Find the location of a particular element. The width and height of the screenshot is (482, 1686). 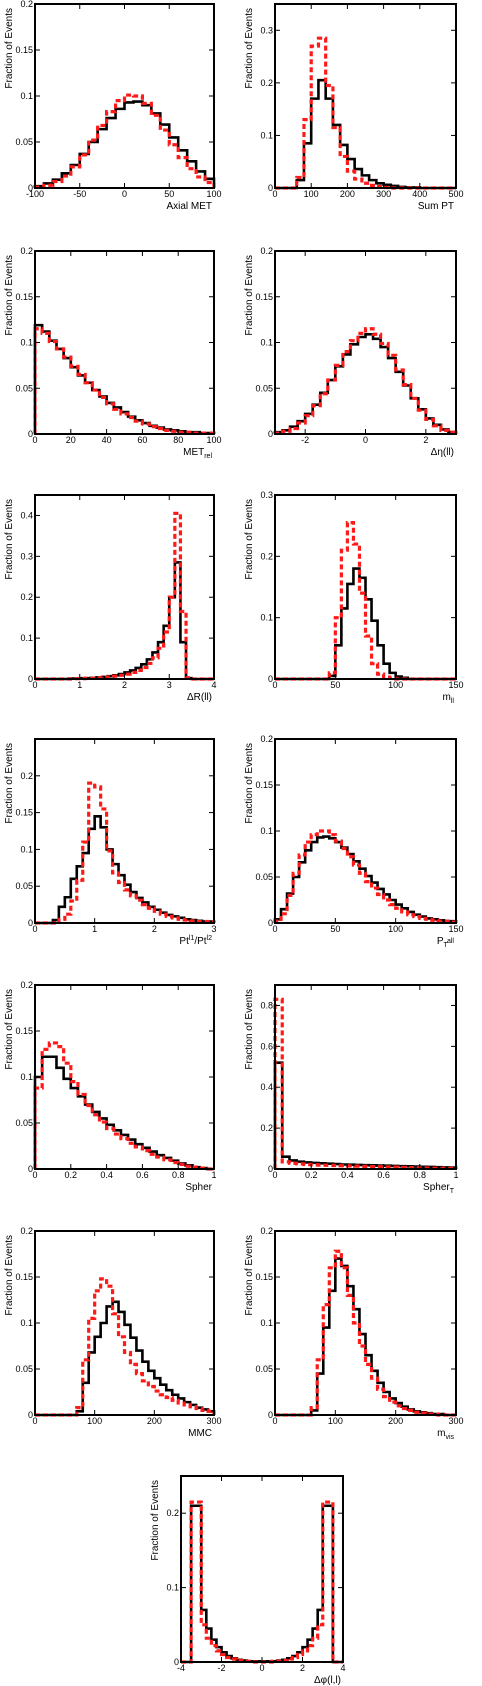

x-tick-label: 40 is located at coordinates (107, 440).